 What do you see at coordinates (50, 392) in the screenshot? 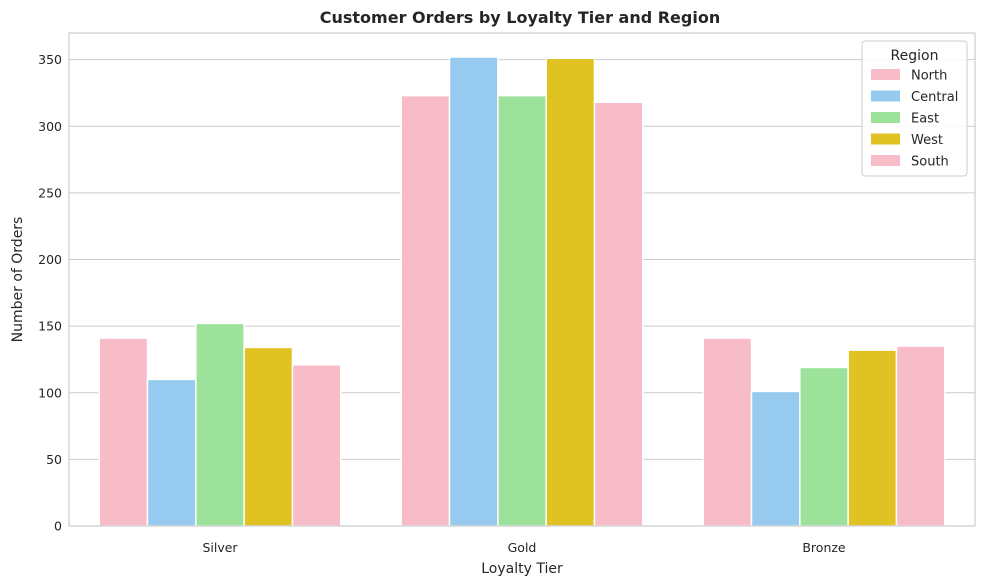
I see `y-tick-label: 100` at bounding box center [50, 392].